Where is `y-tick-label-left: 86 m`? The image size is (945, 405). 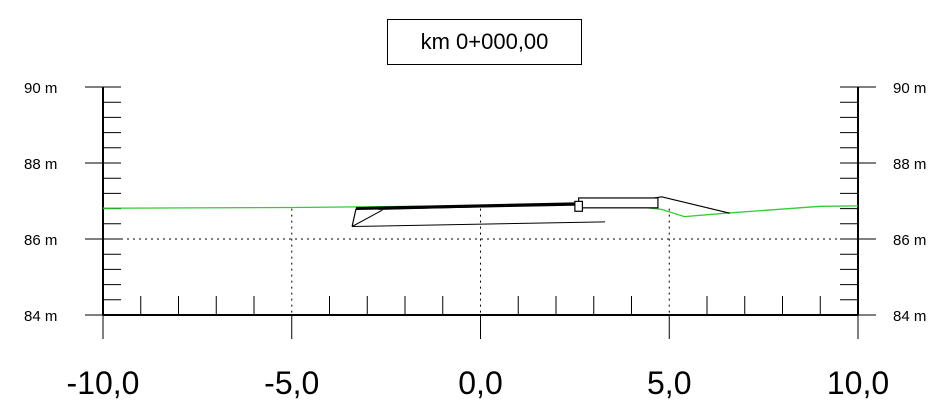 y-tick-label-left: 86 m is located at coordinates (40, 240).